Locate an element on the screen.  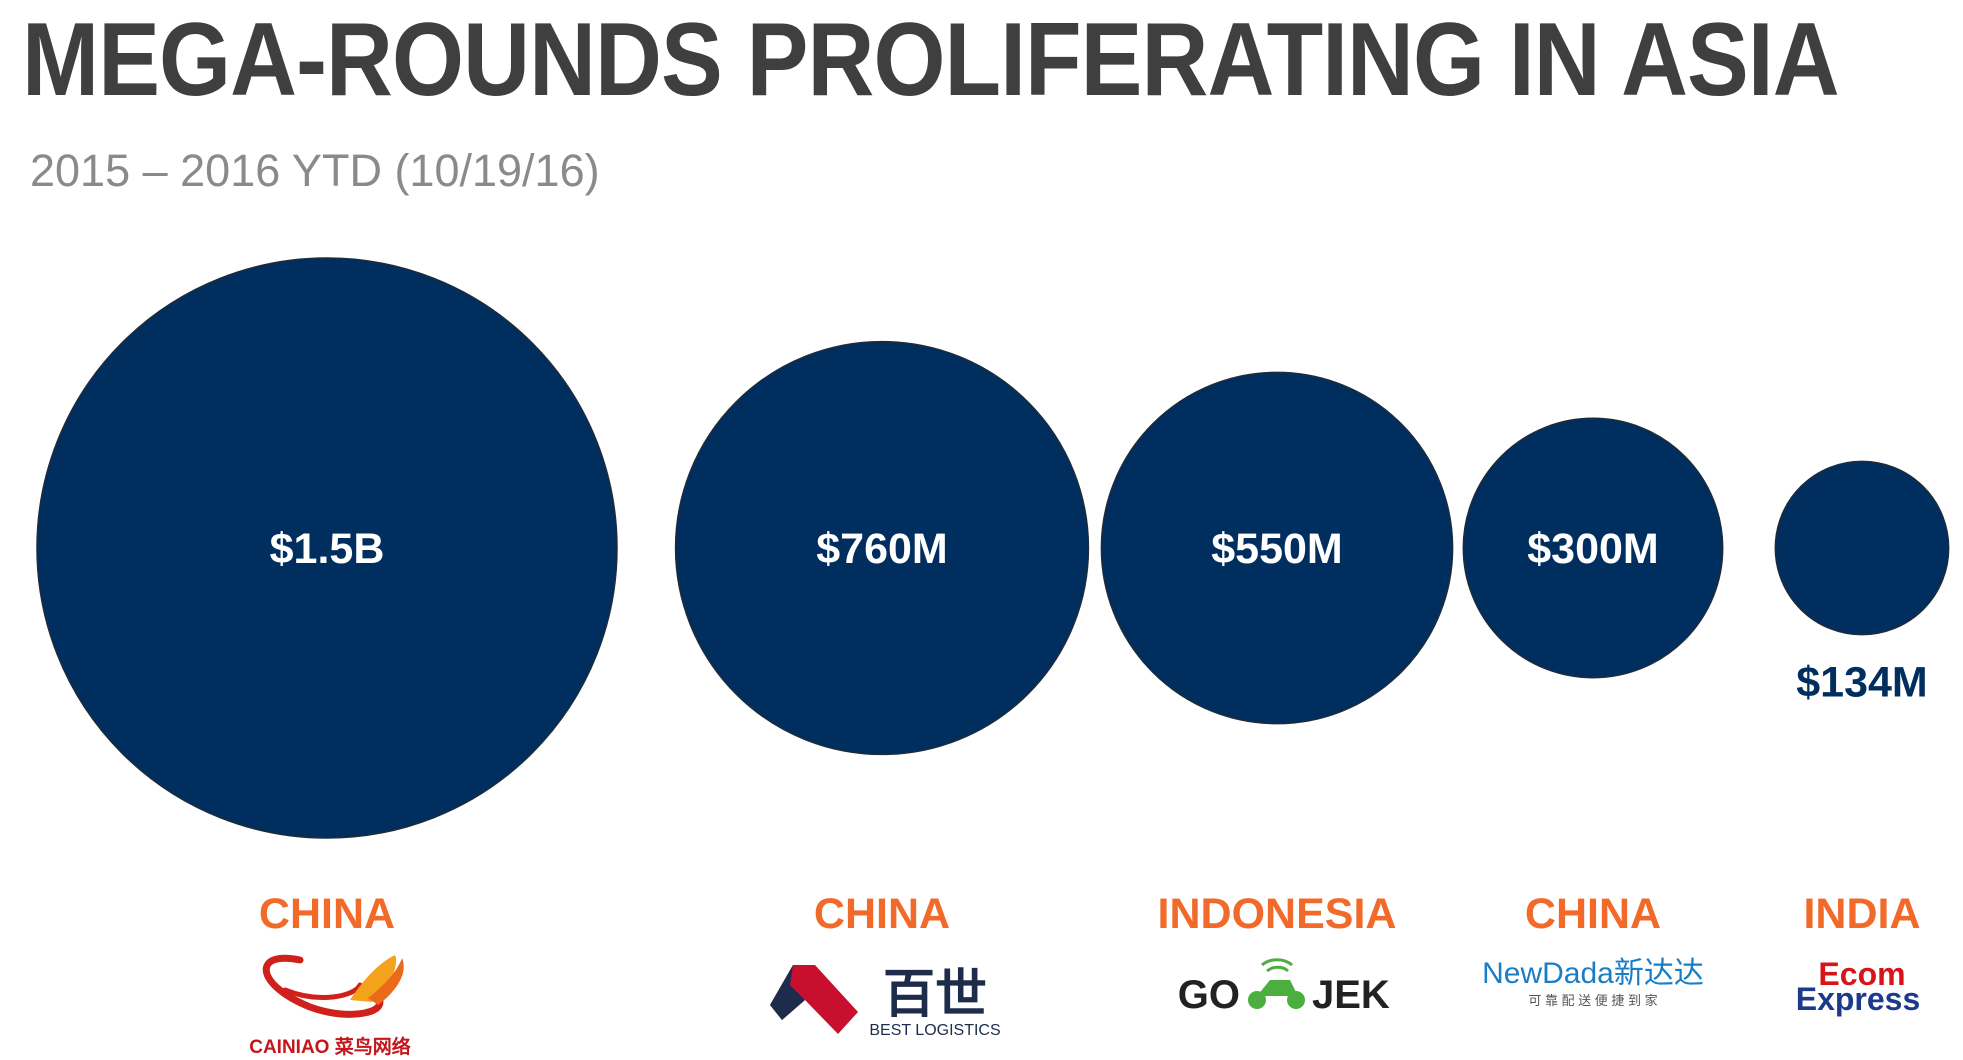
cainiao-logo: CAINIAO 菜鸟网络 is located at coordinates (330, 1006).